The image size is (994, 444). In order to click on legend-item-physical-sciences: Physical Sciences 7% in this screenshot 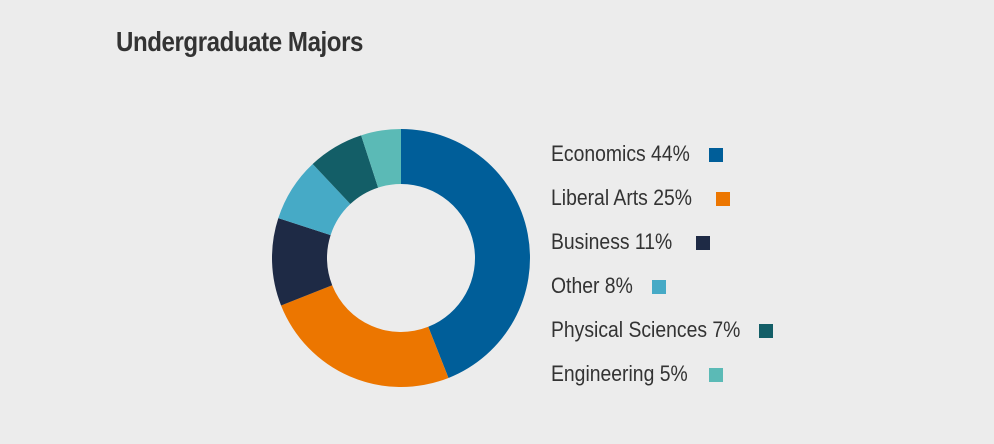, I will do `click(662, 330)`.